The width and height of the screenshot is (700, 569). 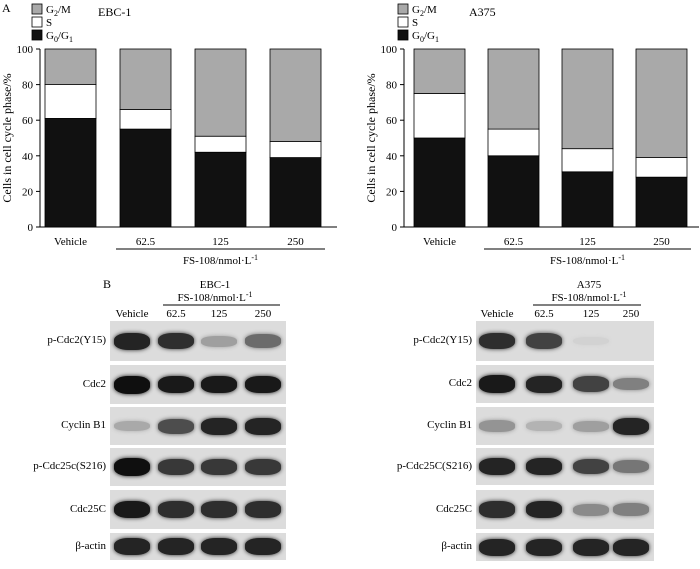 I want to click on y-tick-label: 60, so click(x=392, y=121).